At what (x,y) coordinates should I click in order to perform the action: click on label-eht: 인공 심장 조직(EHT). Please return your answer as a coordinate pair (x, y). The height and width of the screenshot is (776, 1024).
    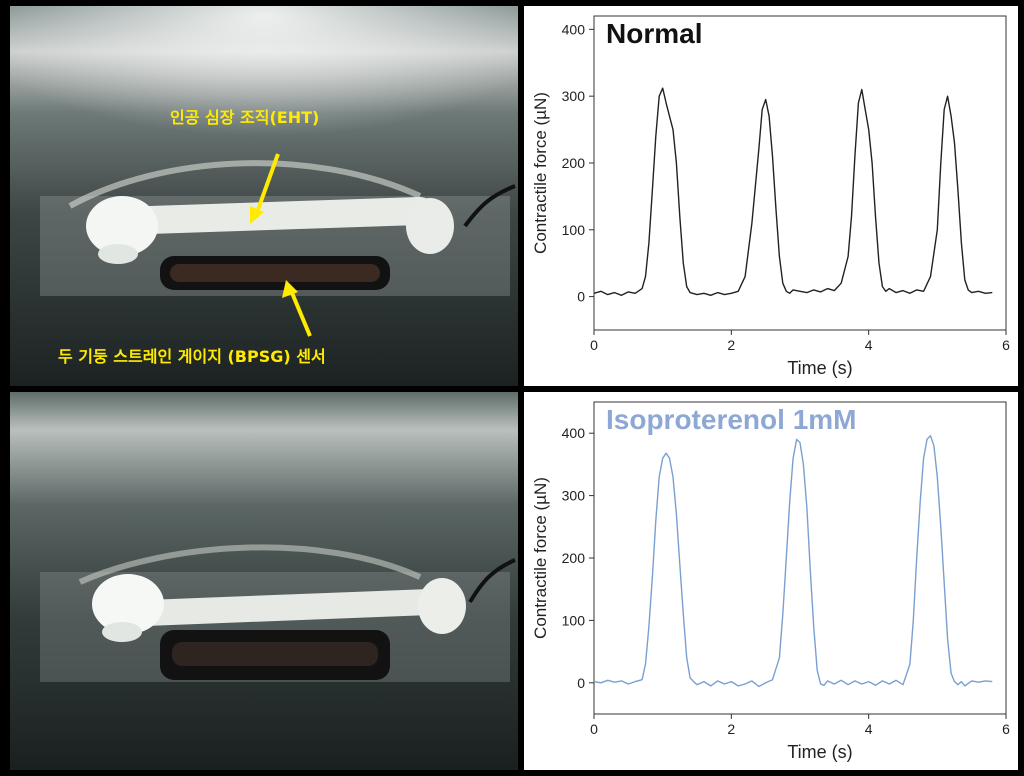
    Looking at the image, I should click on (244, 117).